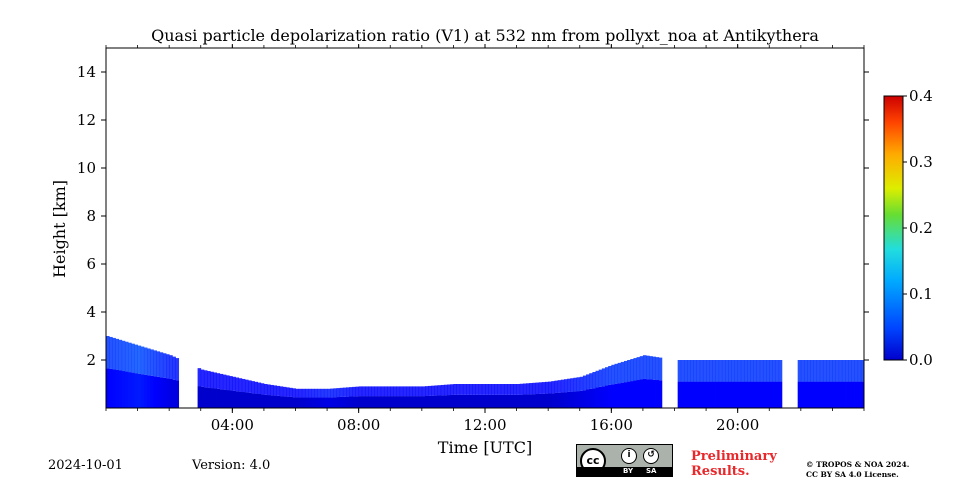 This screenshot has width=960, height=480. What do you see at coordinates (921, 360) in the screenshot?
I see `colorbar-tick-label: 0.0` at bounding box center [921, 360].